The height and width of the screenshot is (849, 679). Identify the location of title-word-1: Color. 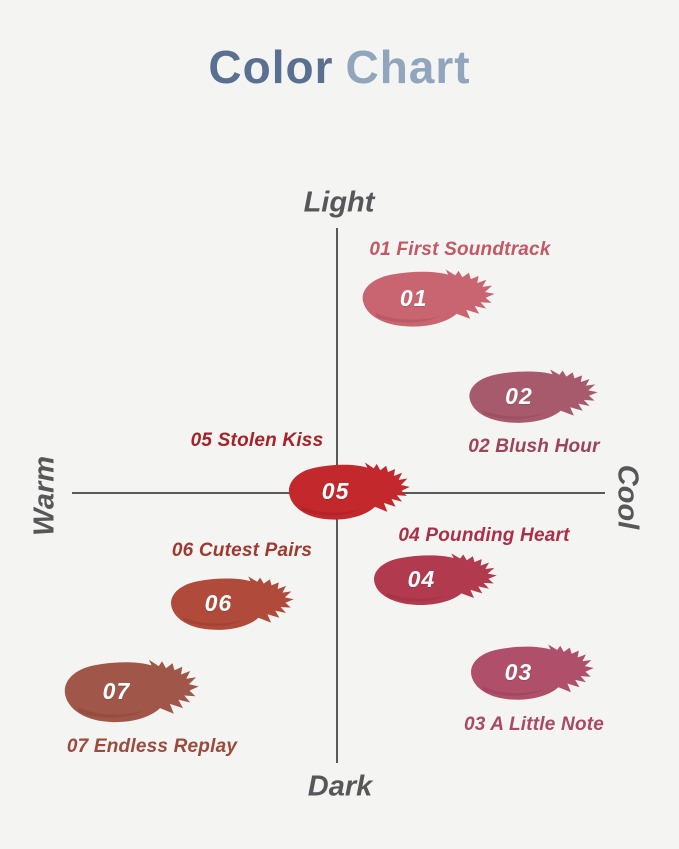
(271, 67).